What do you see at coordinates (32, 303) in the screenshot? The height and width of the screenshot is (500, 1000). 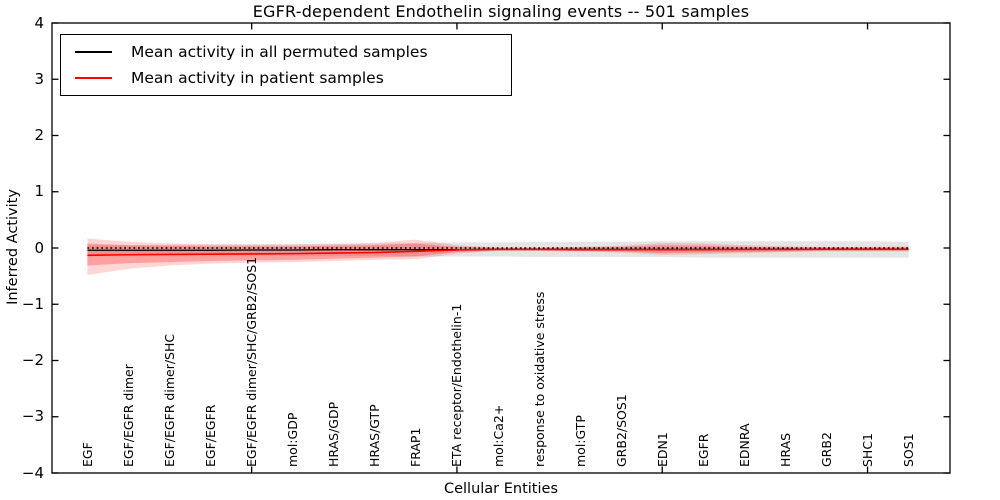 I see `y-tick-label: −1` at bounding box center [32, 303].